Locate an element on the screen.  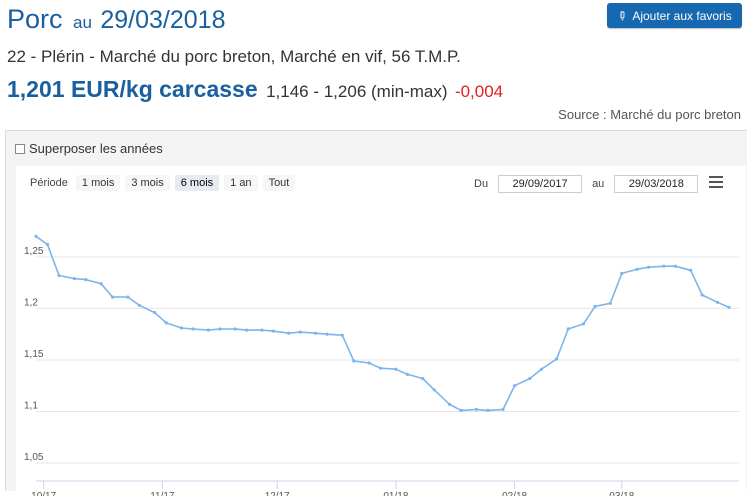
product-name: Porc is located at coordinates (35, 19).